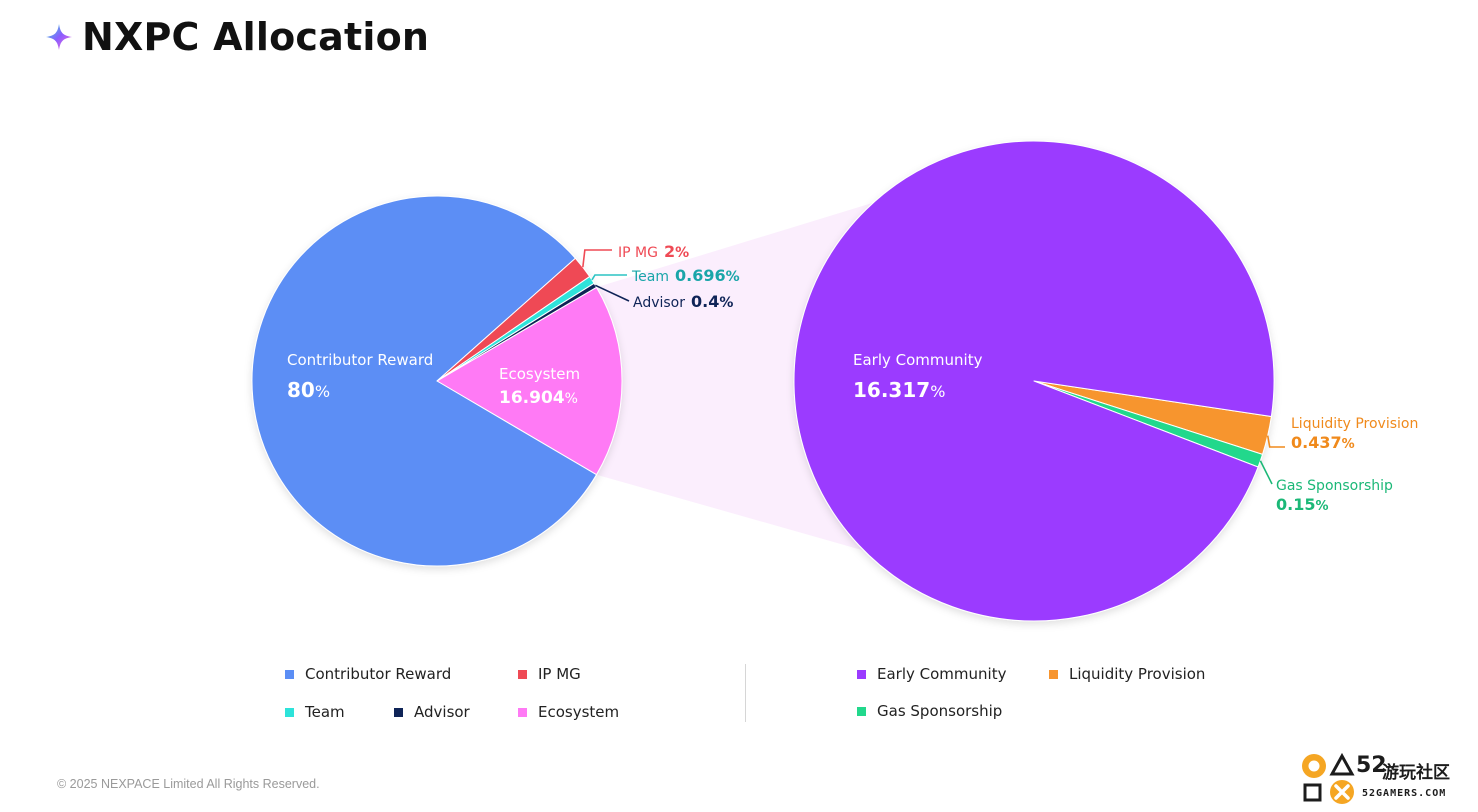  I want to click on slice-value-early-community: 16.317%, so click(899, 390).